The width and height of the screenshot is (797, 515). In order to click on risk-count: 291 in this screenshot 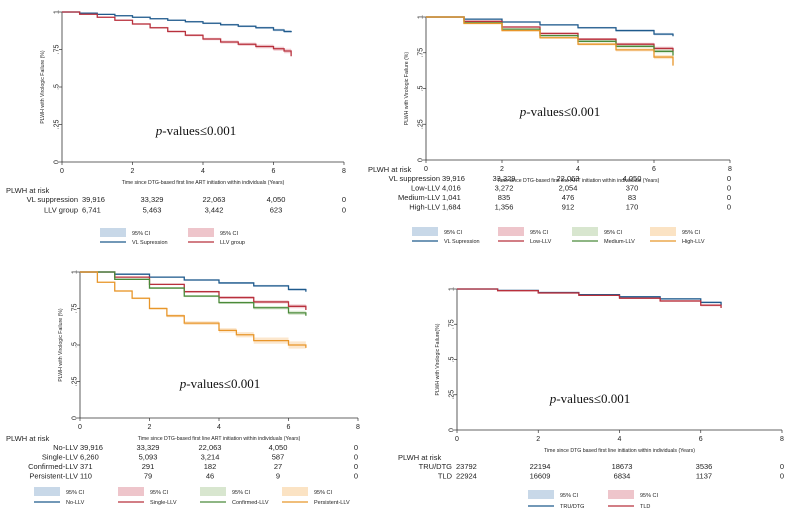, I will do `click(148, 466)`.